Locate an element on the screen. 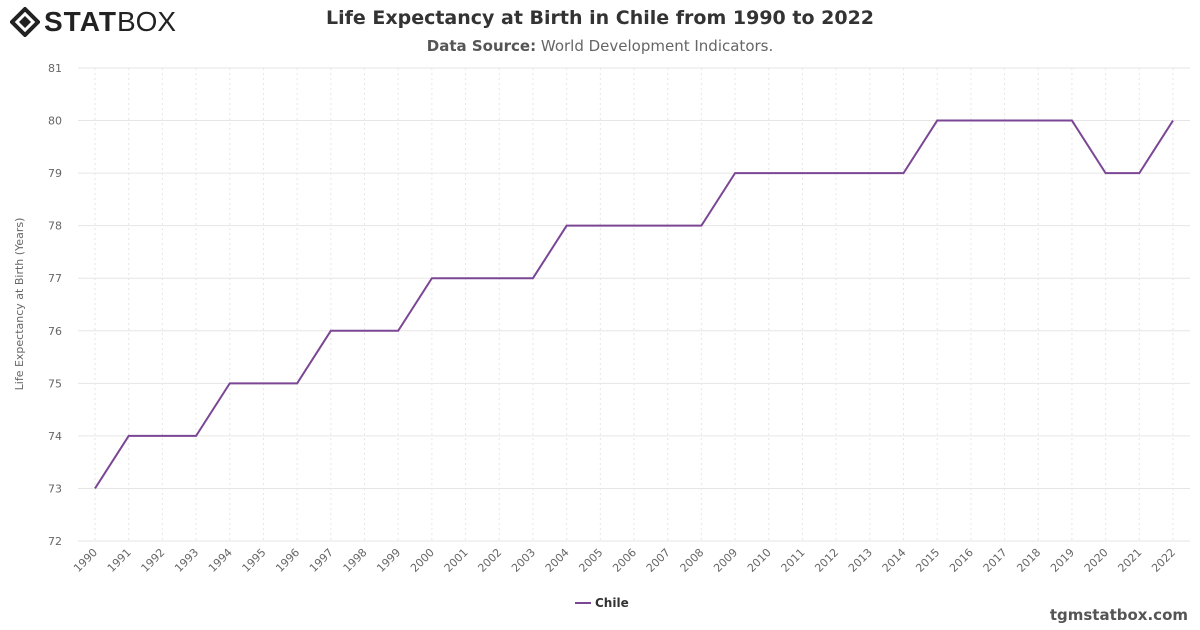  x-tick-label: 2008 is located at coordinates (692, 560).